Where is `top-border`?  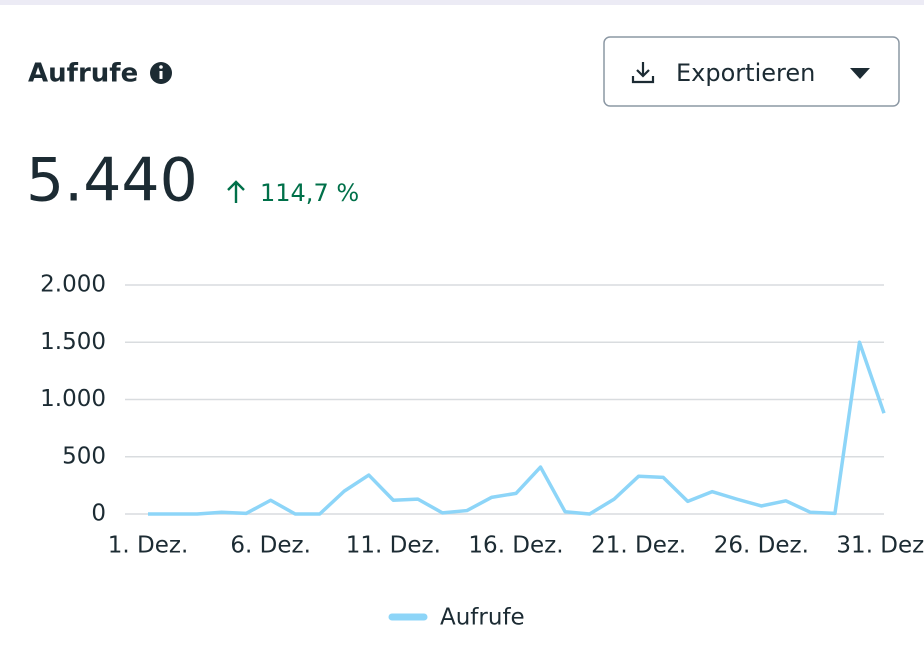 top-border is located at coordinates (462, 2).